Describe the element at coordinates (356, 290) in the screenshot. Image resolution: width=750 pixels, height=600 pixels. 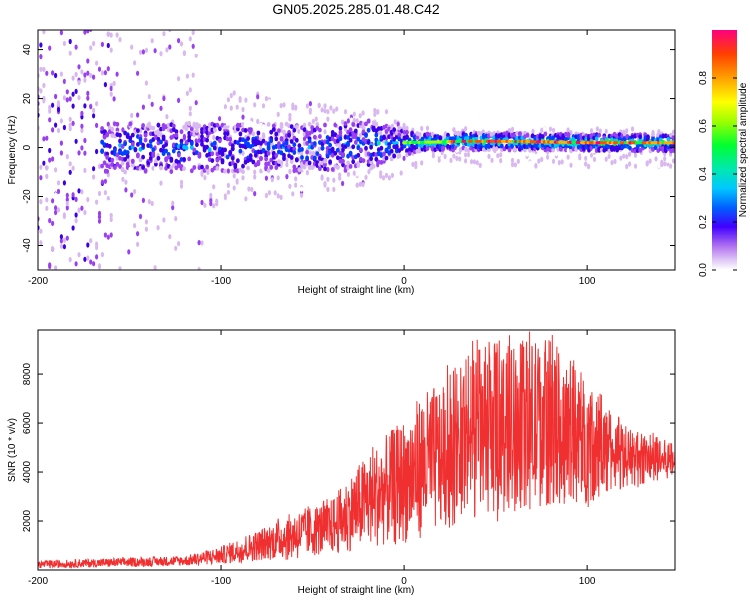
I see `heatmap-xlabel: Height of straight line (km)` at that location.